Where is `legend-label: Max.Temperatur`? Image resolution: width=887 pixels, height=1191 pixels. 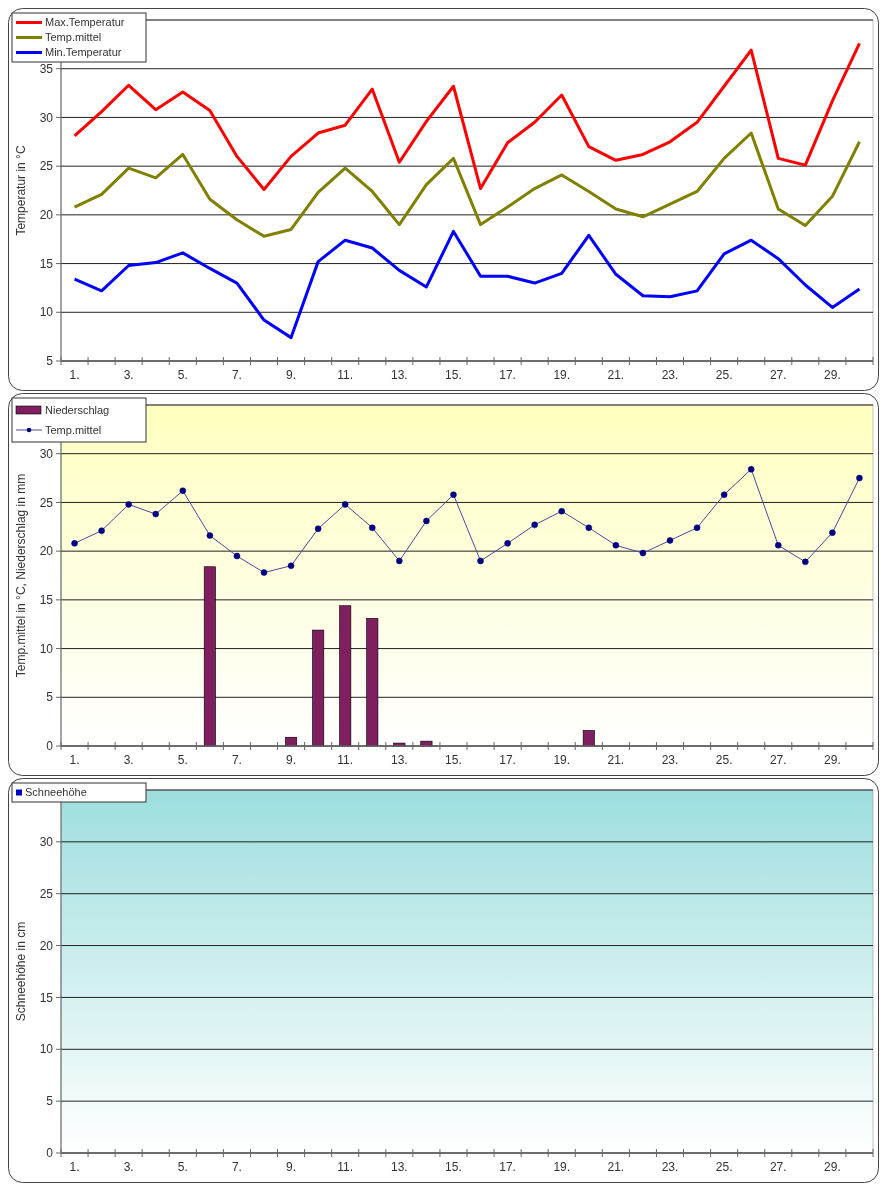 legend-label: Max.Temperatur is located at coordinates (85, 22).